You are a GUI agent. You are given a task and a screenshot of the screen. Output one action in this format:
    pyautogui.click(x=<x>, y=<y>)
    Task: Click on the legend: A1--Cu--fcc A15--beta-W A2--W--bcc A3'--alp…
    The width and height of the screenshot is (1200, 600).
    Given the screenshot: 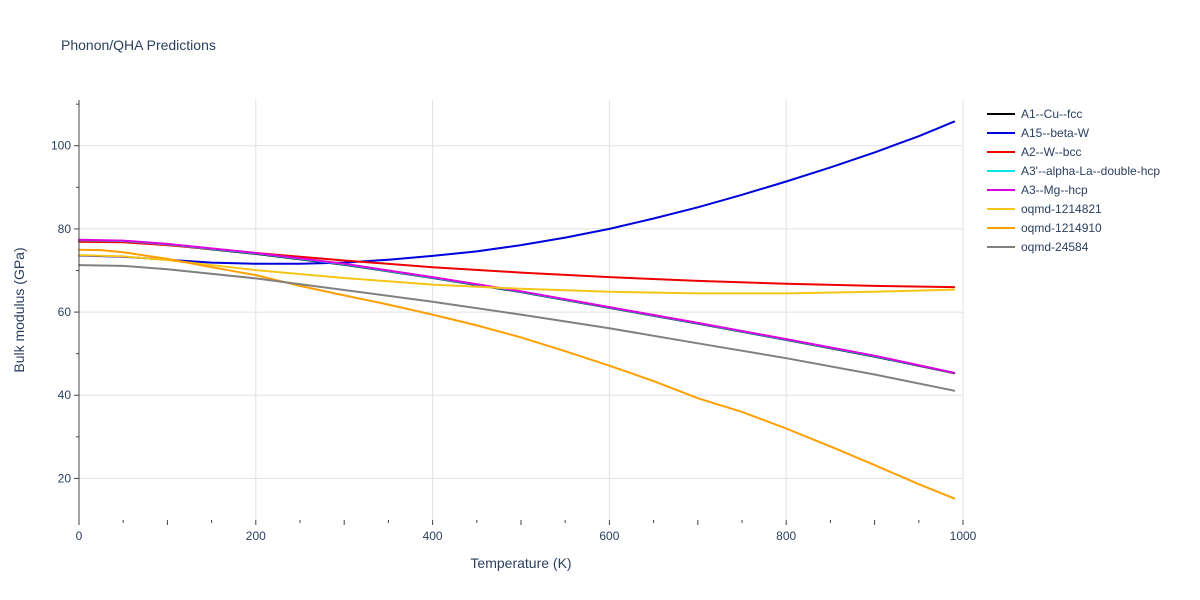 What is the action you would take?
    pyautogui.click(x=1073, y=180)
    